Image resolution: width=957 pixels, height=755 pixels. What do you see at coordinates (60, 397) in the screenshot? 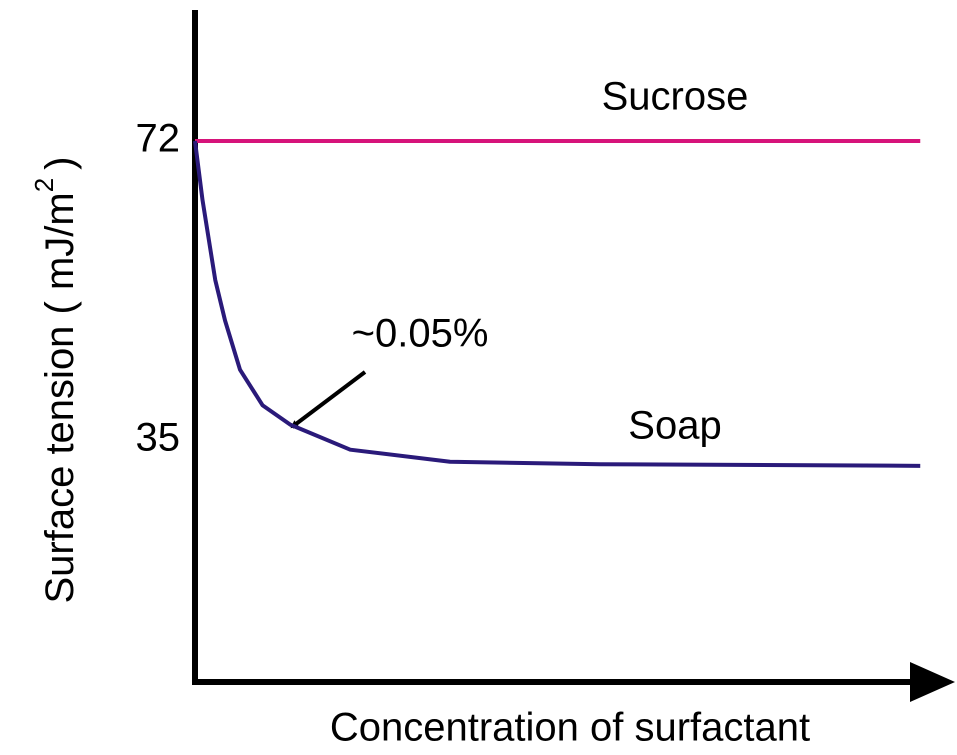
I see `y-label-main: Surface tension ( mJ/m` at bounding box center [60, 397].